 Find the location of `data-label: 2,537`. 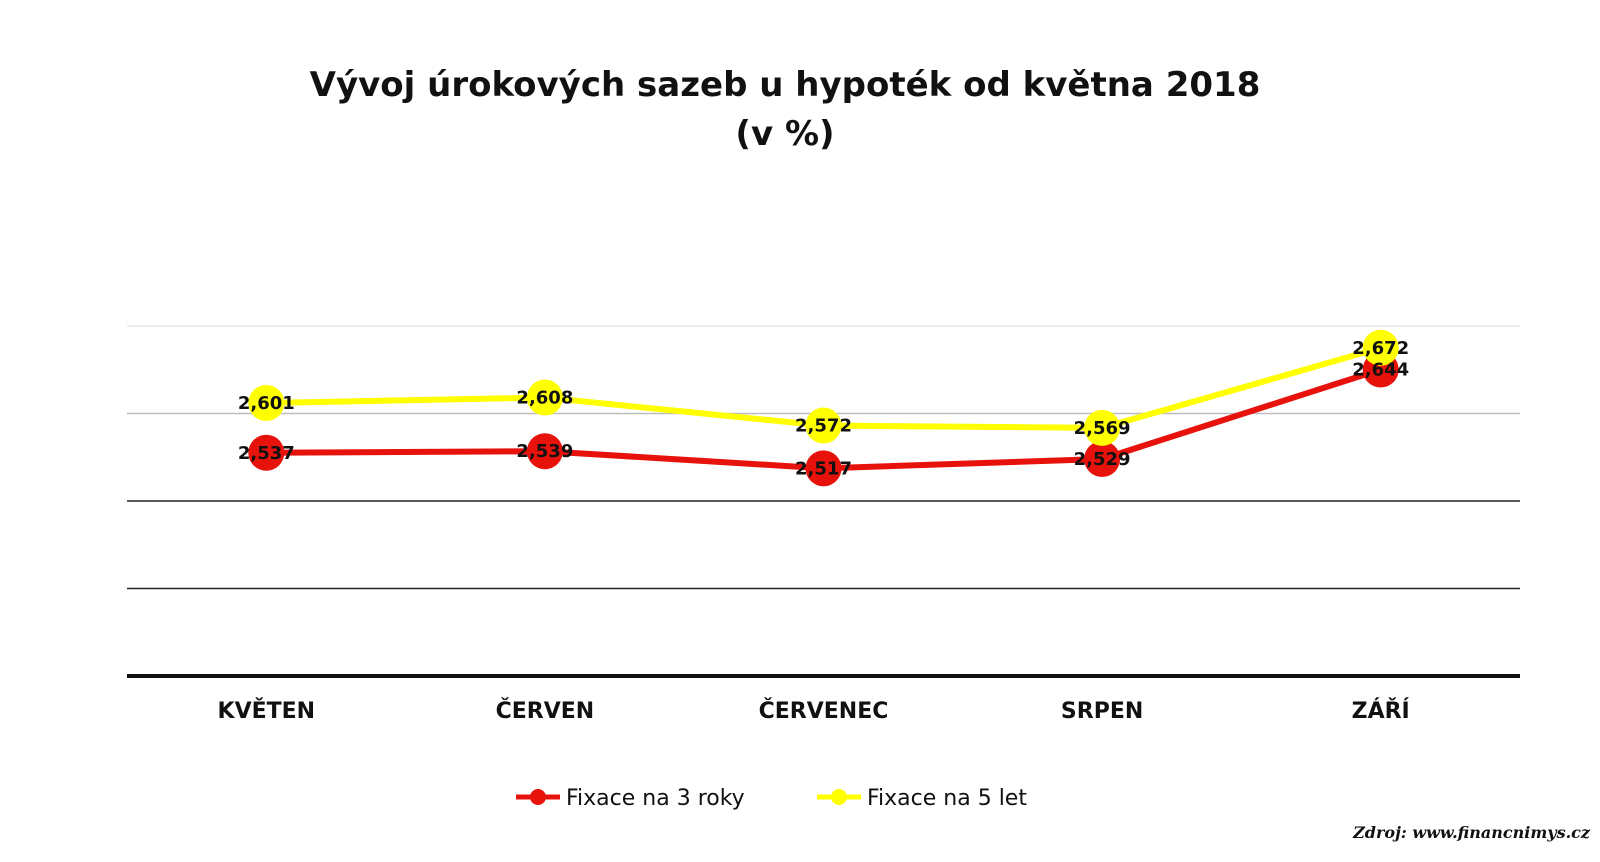

data-label: 2,537 is located at coordinates (266, 453).